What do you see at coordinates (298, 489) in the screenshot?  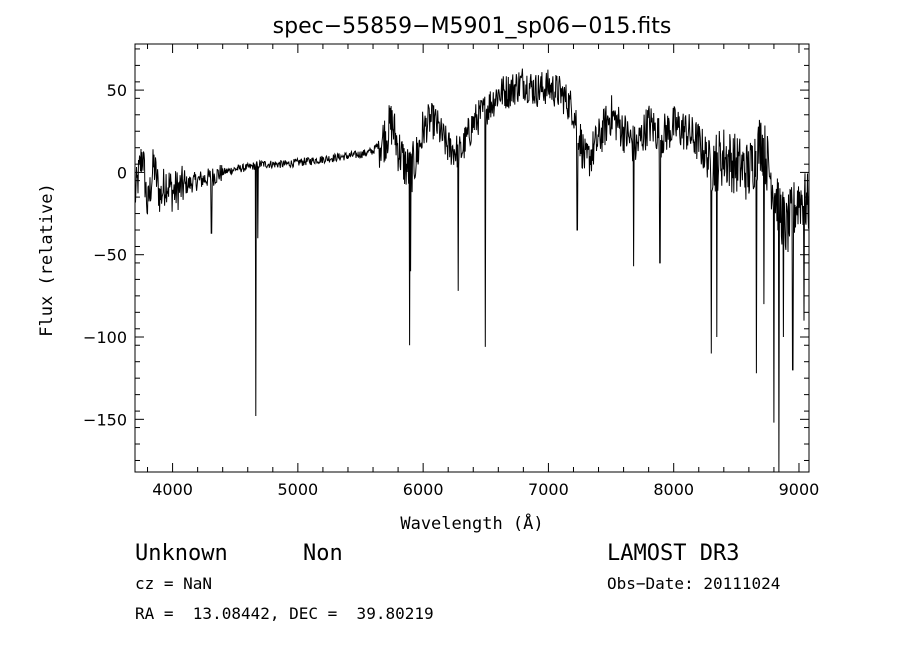 I see `x-tick-label: 5000` at bounding box center [298, 489].